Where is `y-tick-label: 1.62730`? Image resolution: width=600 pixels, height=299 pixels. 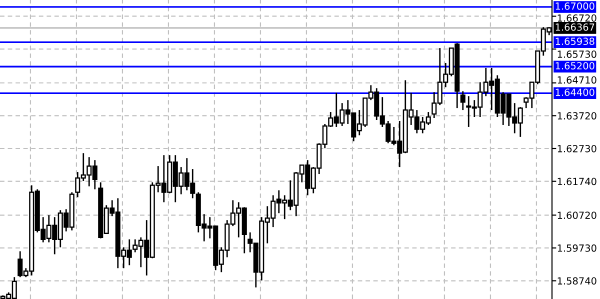
y-tick-label: 1.62730 is located at coordinates (577, 148).